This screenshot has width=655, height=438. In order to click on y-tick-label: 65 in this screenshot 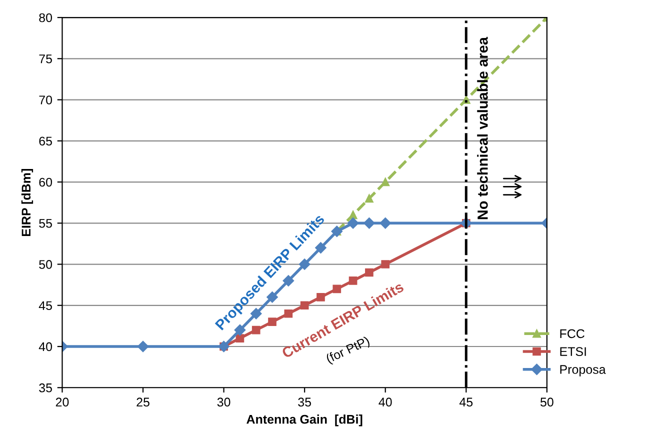, I will do `click(45, 141)`.